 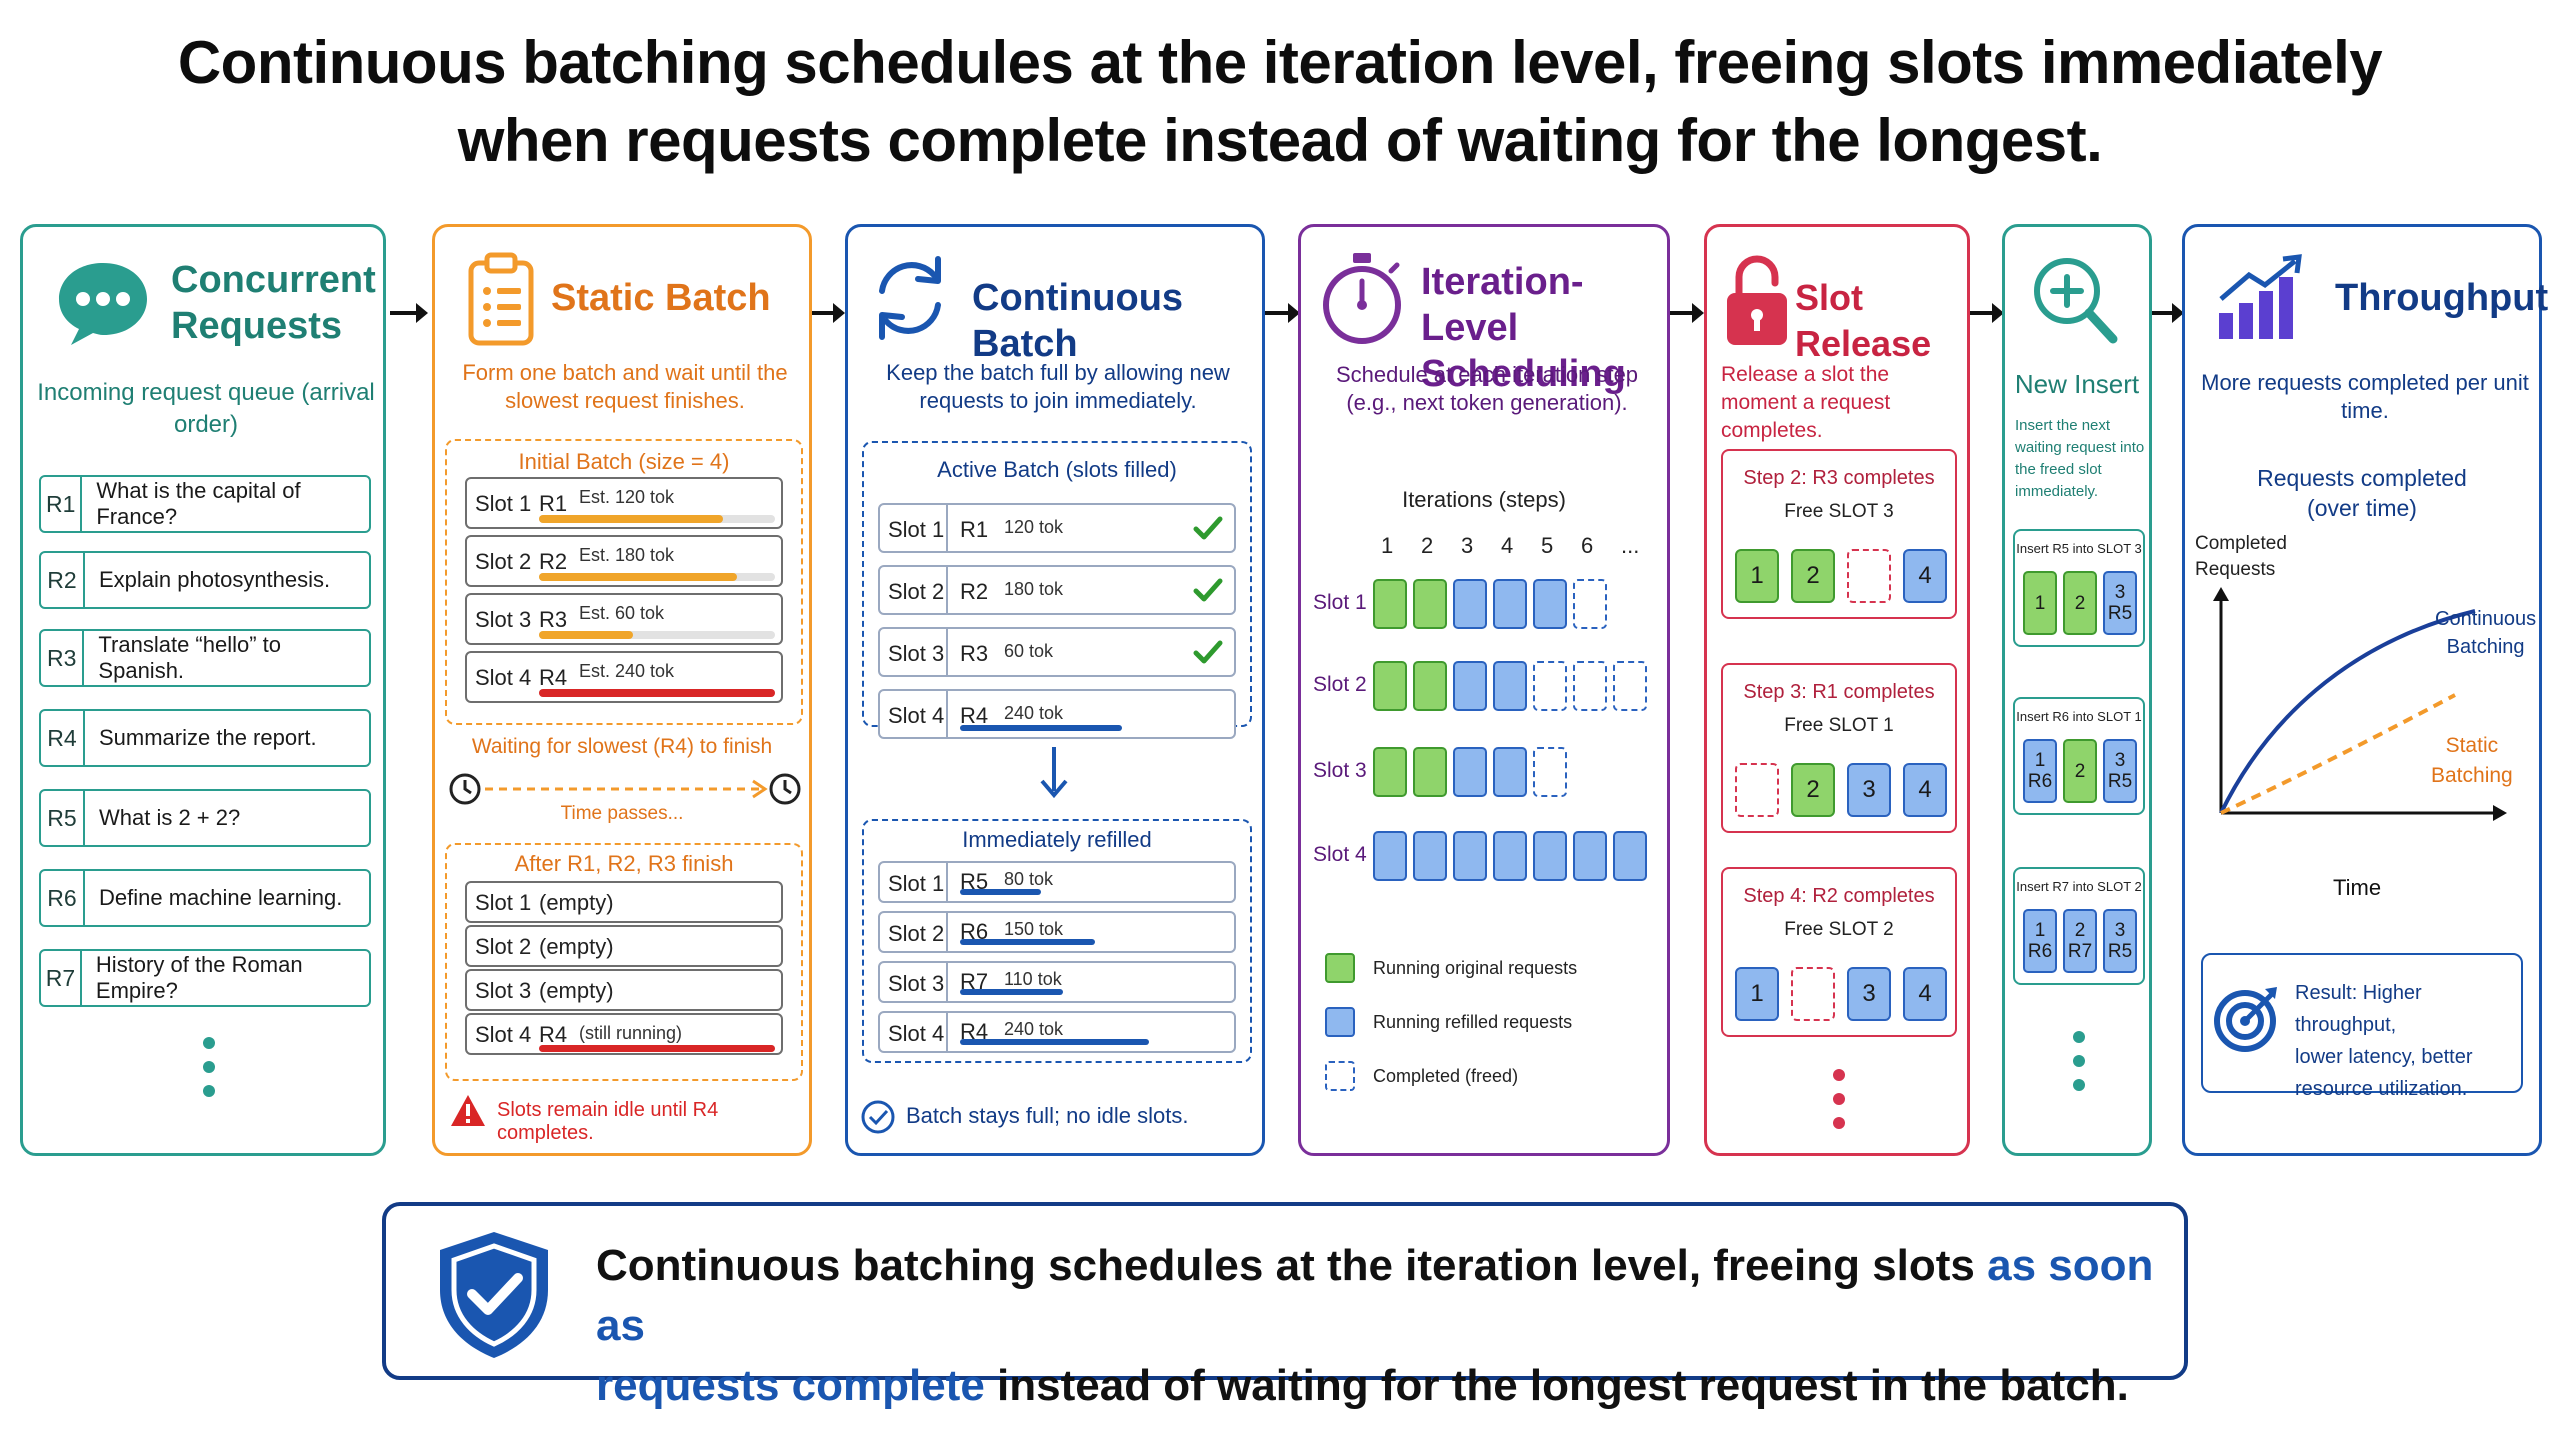 What do you see at coordinates (273, 303) in the screenshot?
I see `panel-title: Concurrent Requests` at bounding box center [273, 303].